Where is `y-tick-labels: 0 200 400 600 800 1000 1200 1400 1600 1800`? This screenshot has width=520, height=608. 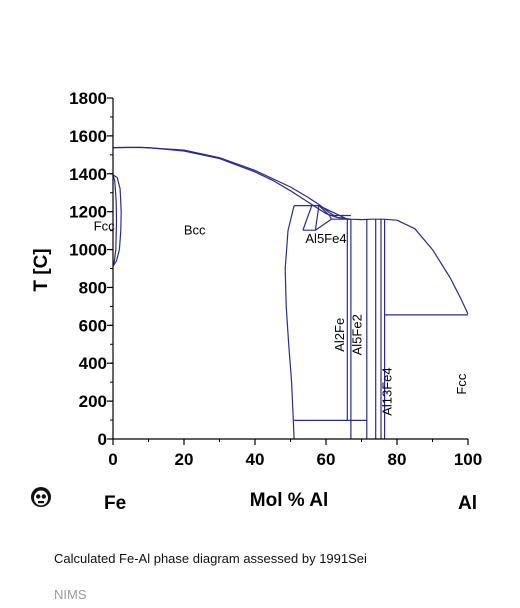
y-tick-labels: 0 200 400 600 800 1000 1200 1400 1600 1800 is located at coordinates (88, 269).